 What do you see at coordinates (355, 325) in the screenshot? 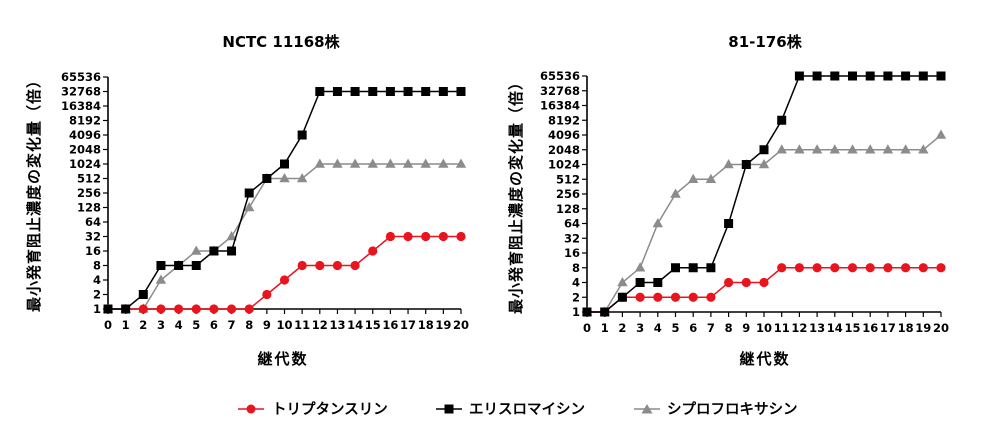
I see `x-tick-label: 14` at bounding box center [355, 325].